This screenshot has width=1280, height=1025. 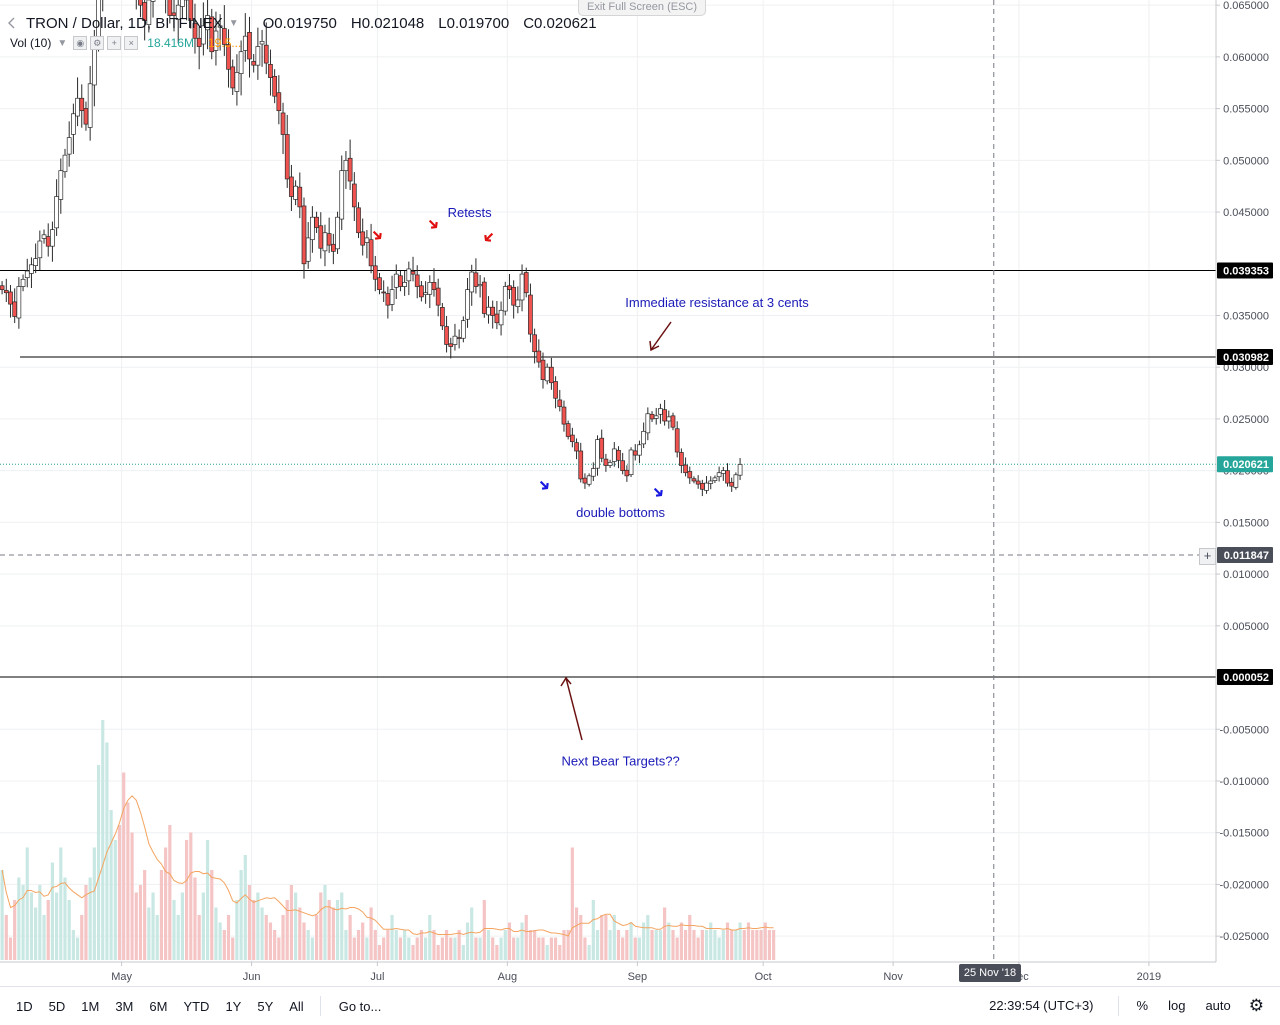 What do you see at coordinates (121, 977) in the screenshot?
I see `tick-label: May` at bounding box center [121, 977].